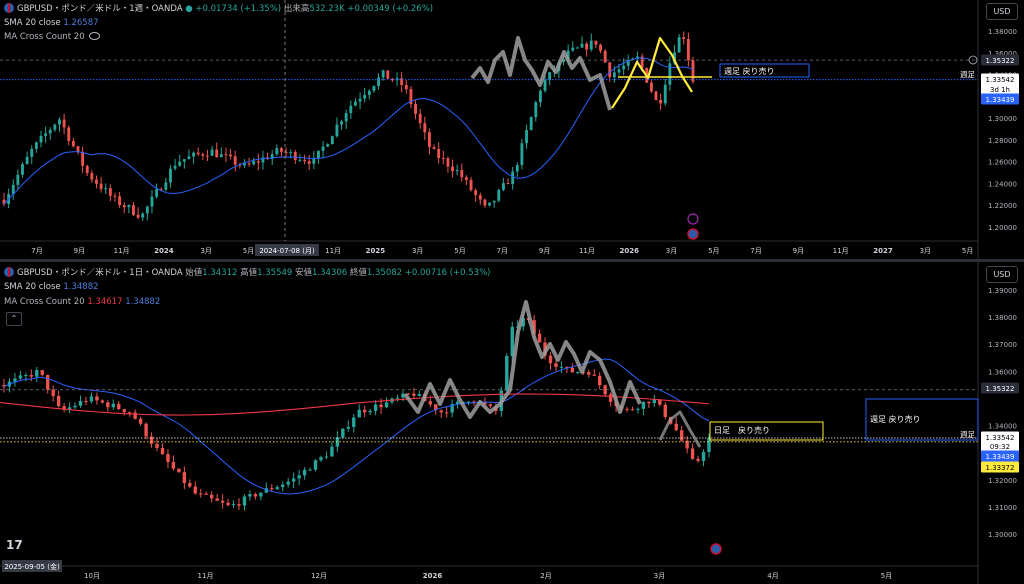 The height and width of the screenshot is (584, 1024). I want to click on weekly-crosshair-date-bg, so click(287, 250).